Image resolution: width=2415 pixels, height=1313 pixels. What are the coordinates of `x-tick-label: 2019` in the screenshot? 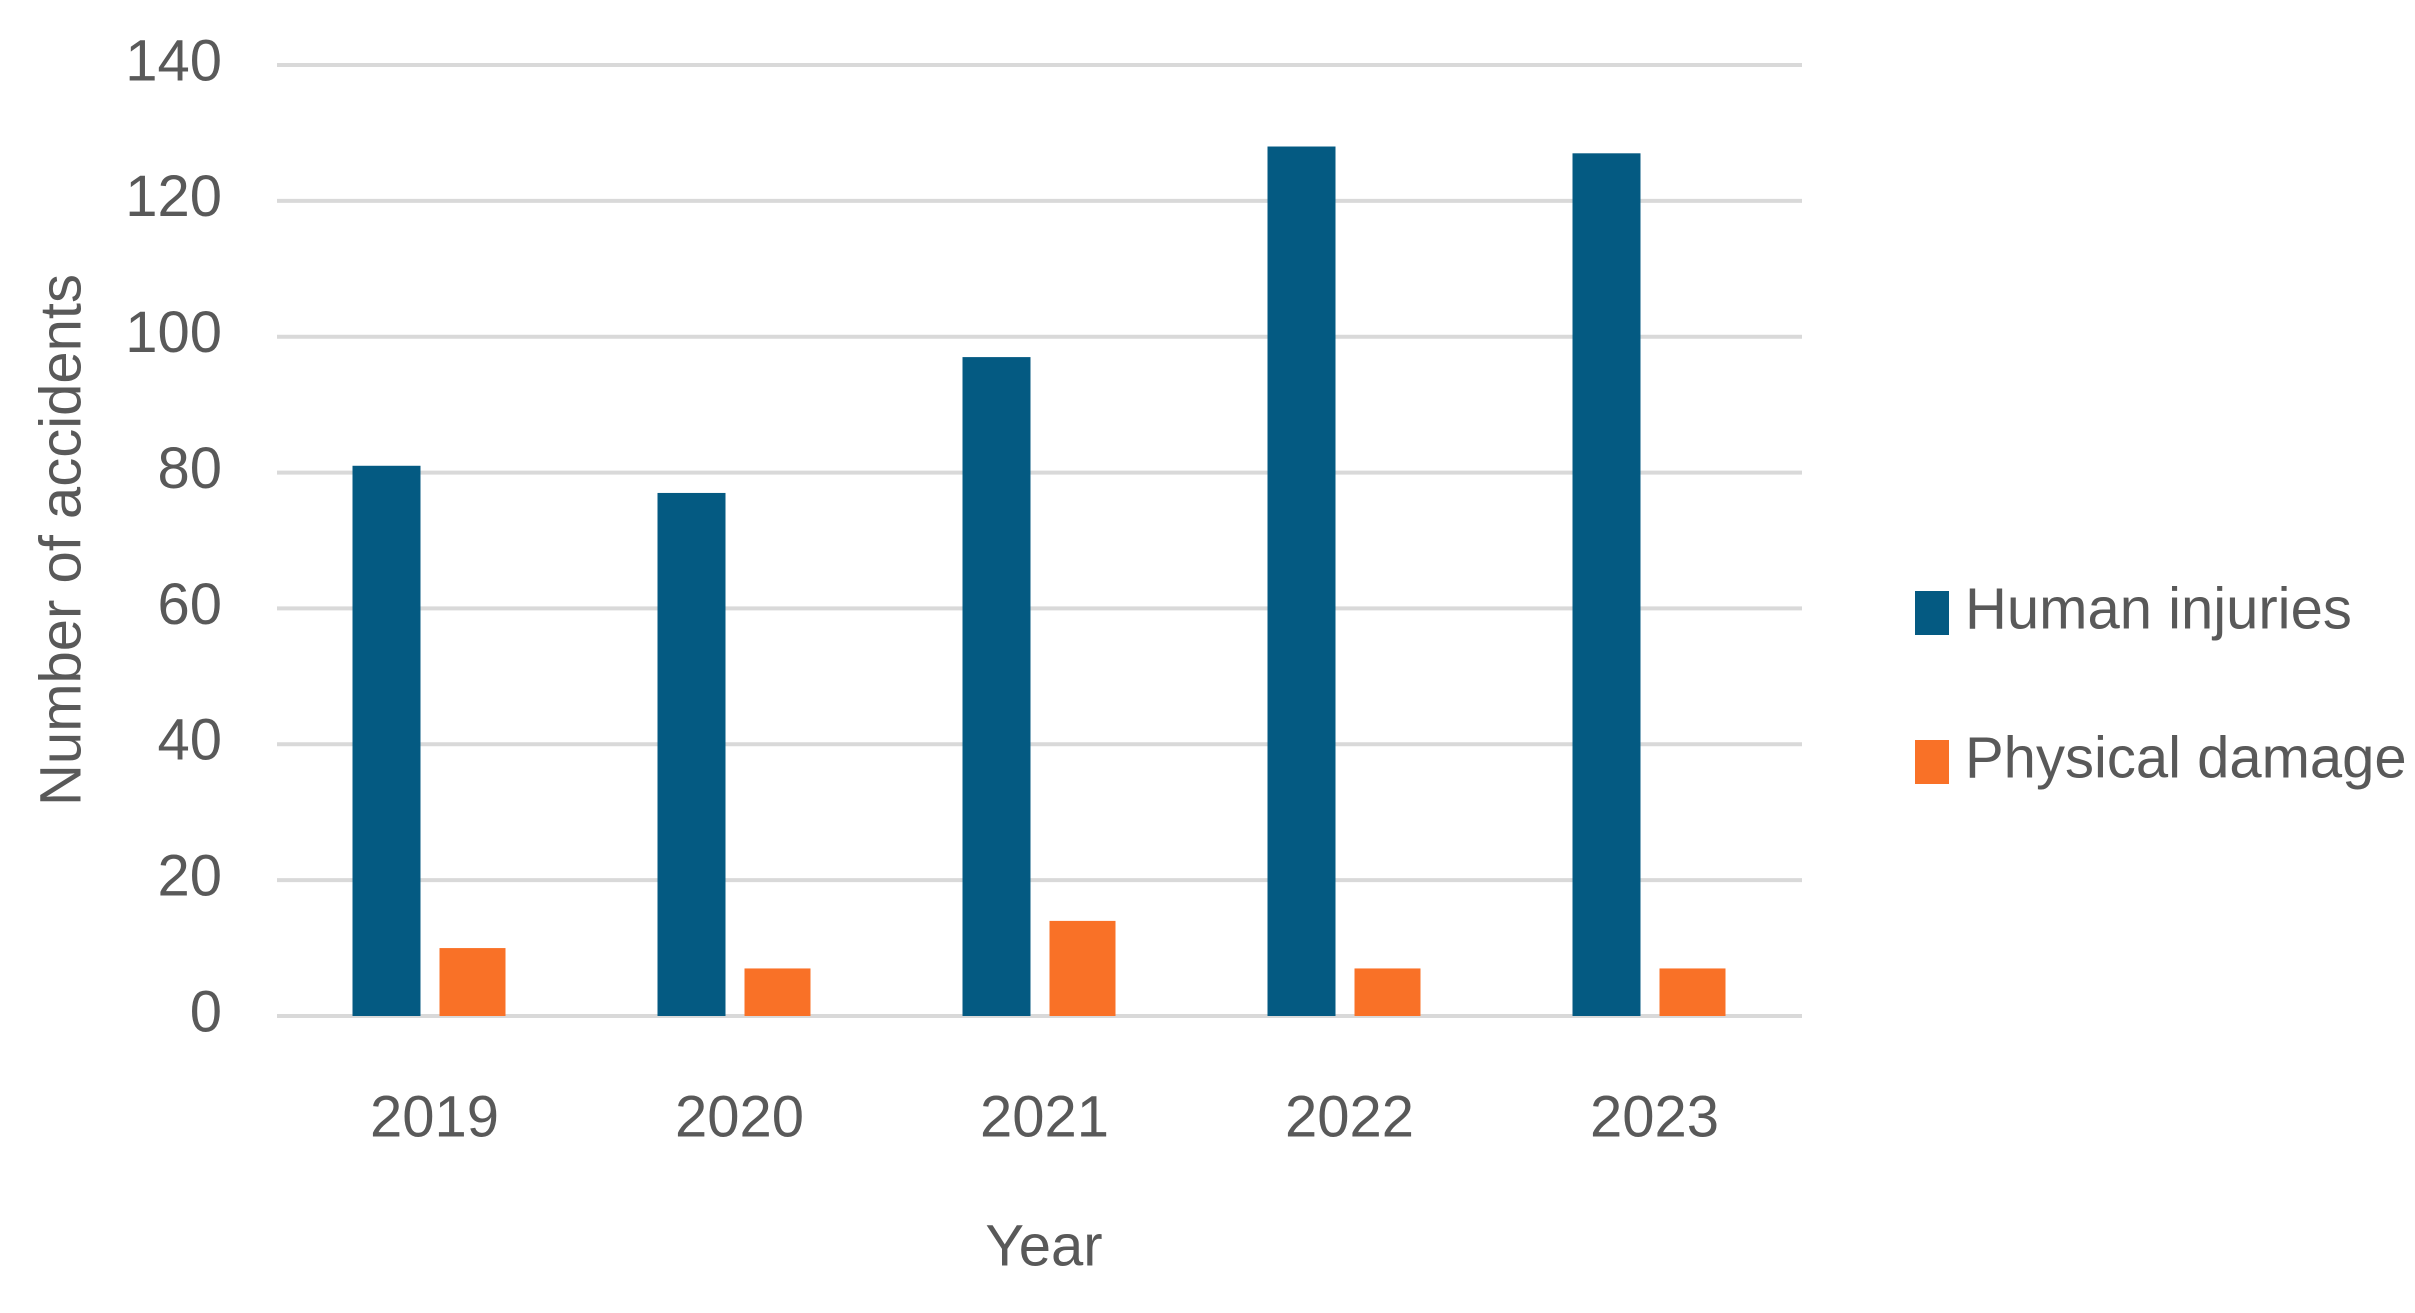 It's located at (434, 1116).